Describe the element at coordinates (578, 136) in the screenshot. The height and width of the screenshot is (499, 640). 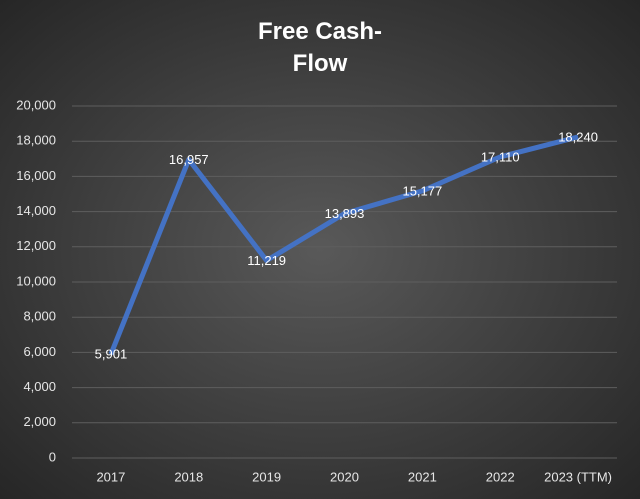
I see `data-label: 18,240` at that location.